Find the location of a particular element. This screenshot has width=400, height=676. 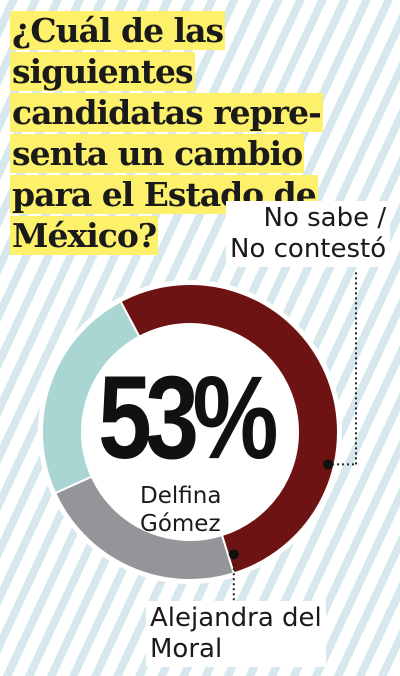

leader-no-sabe-dot is located at coordinates (328, 464).